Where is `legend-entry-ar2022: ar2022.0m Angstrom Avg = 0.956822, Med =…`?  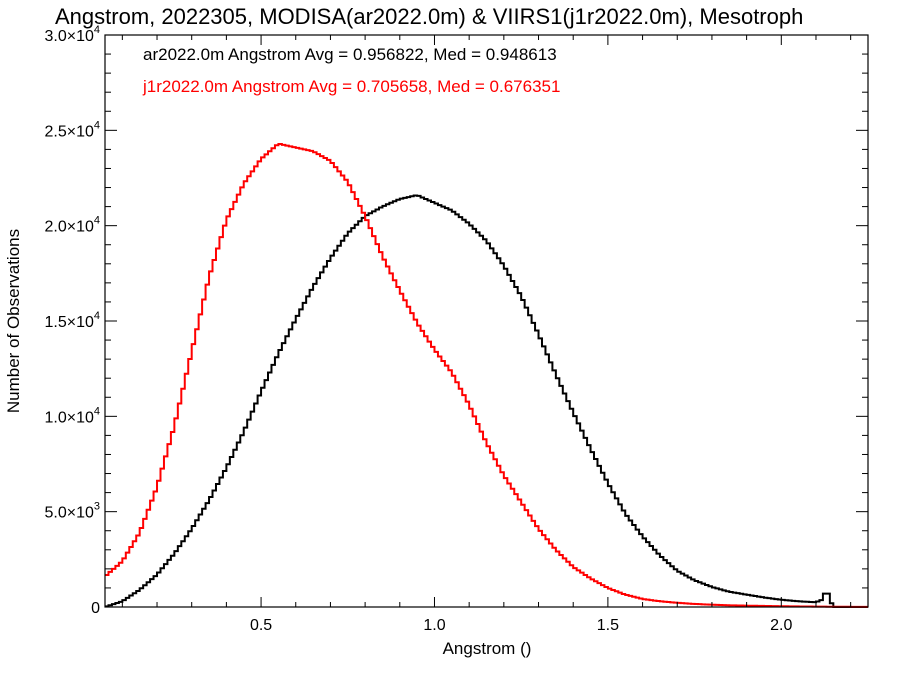 legend-entry-ar2022: ar2022.0m Angstrom Avg = 0.956822, Med =… is located at coordinates (350, 54).